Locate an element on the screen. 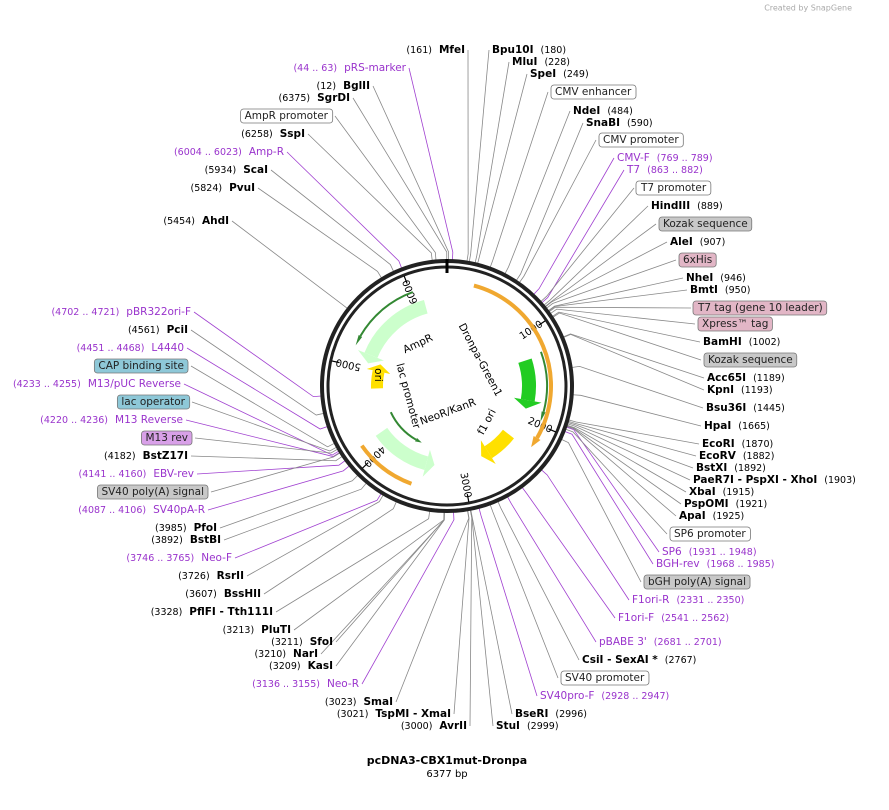 Image resolution: width=889 pixels, height=810 pixels. label-part: (1915) is located at coordinates (739, 492).